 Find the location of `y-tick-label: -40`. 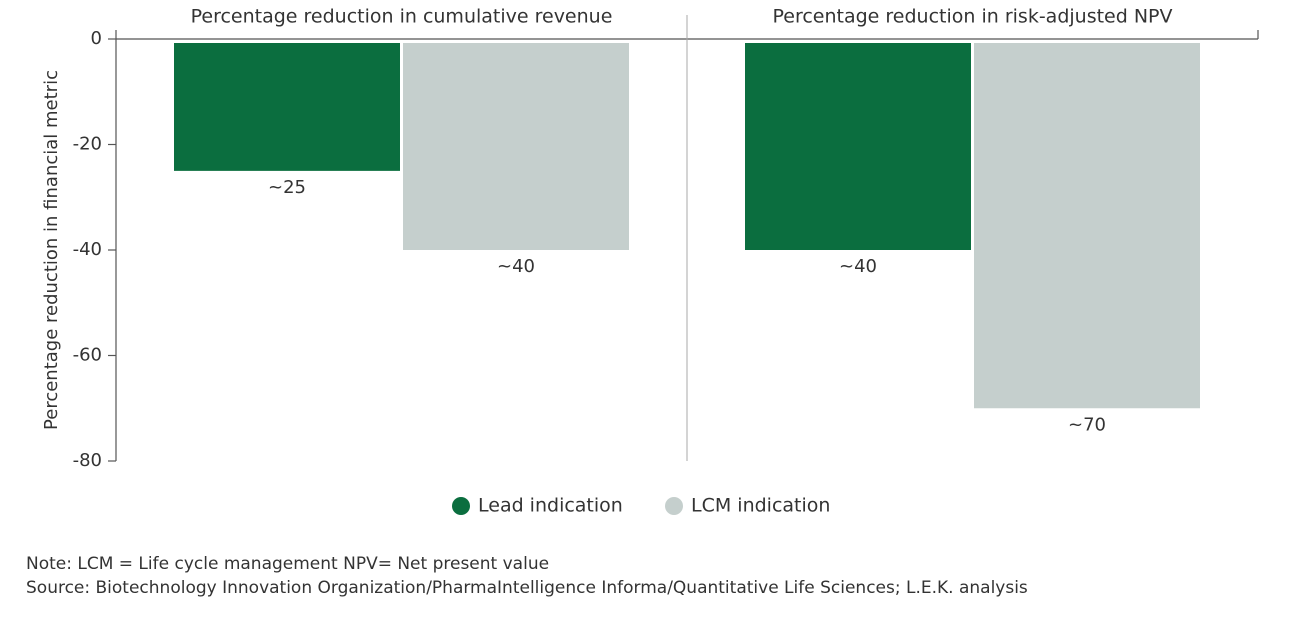

y-tick-label: -40 is located at coordinates (87, 249).